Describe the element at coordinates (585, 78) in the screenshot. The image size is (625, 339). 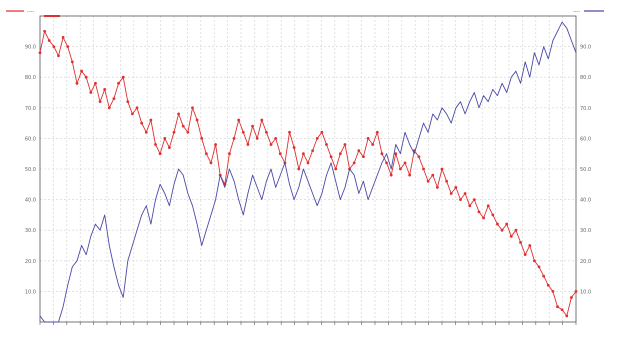
I see `y-right-tick-label: 80.0` at that location.